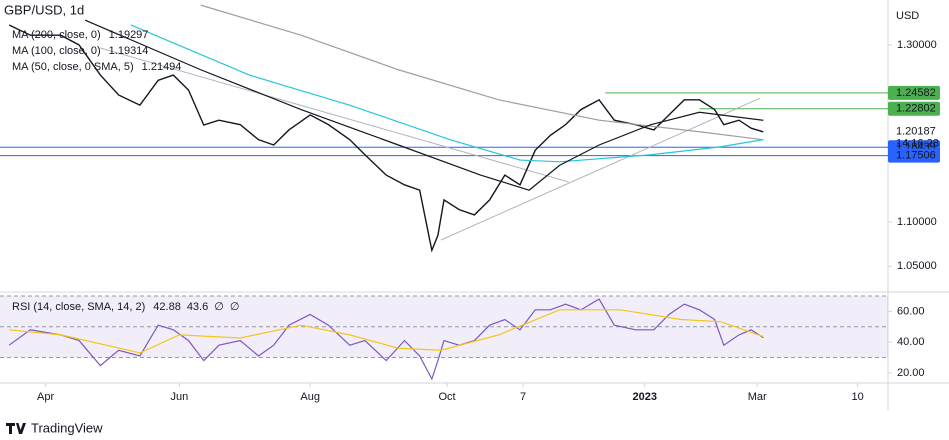 Image resolution: width=949 pixels, height=440 pixels. Describe the element at coordinates (446, 397) in the screenshot. I see `x-tick-label: Oct` at that location.